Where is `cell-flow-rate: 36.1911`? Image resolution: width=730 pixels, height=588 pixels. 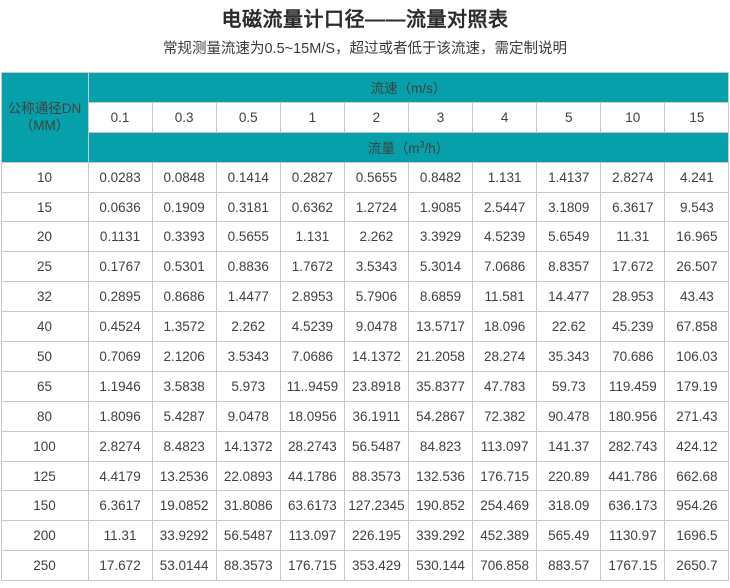
cell-flow-rate: 36.1911 is located at coordinates (376, 416).